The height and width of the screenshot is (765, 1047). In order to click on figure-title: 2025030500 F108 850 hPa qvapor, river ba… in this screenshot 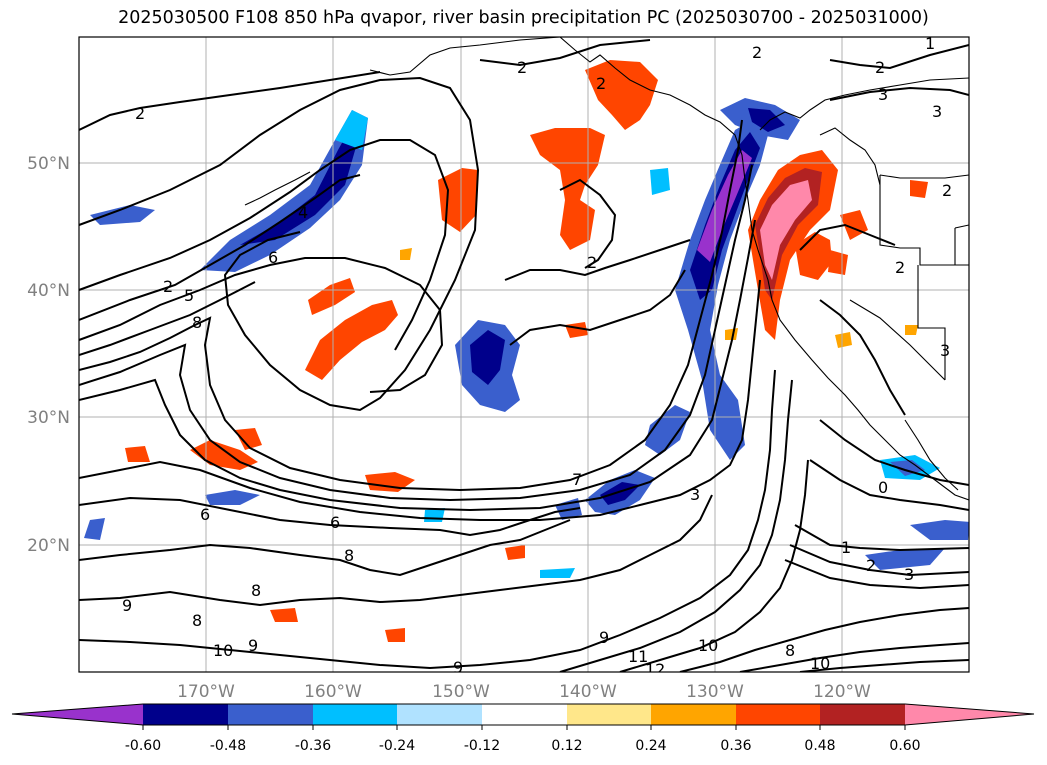, I will do `click(523, 18)`.